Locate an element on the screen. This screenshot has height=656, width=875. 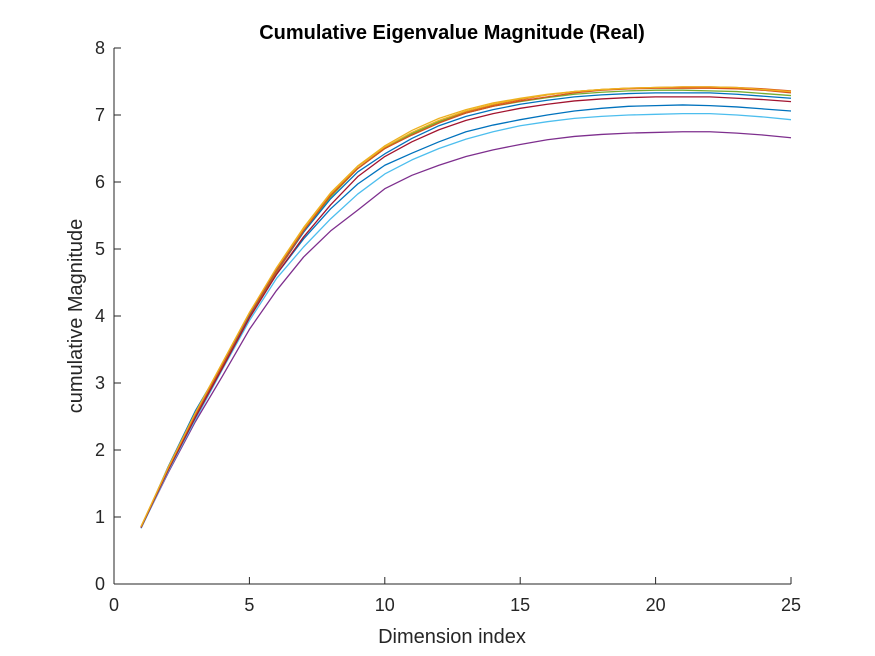
x-tick-label: 10 is located at coordinates (385, 605).